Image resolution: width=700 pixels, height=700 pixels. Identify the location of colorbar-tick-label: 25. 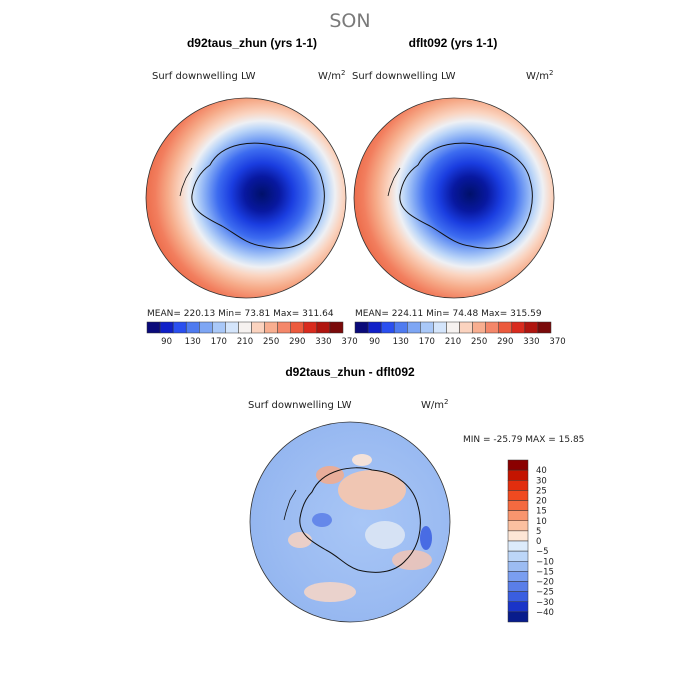
(541, 491).